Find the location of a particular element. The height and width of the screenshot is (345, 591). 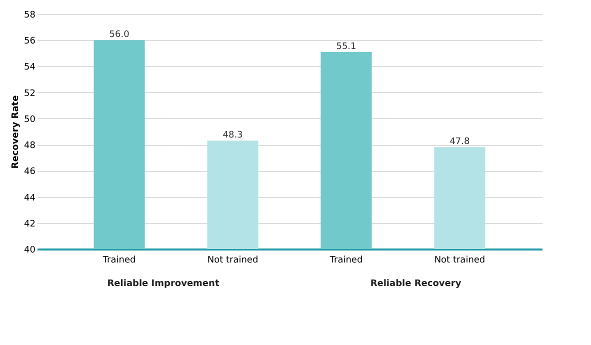

data-label: 56.0 is located at coordinates (119, 35).